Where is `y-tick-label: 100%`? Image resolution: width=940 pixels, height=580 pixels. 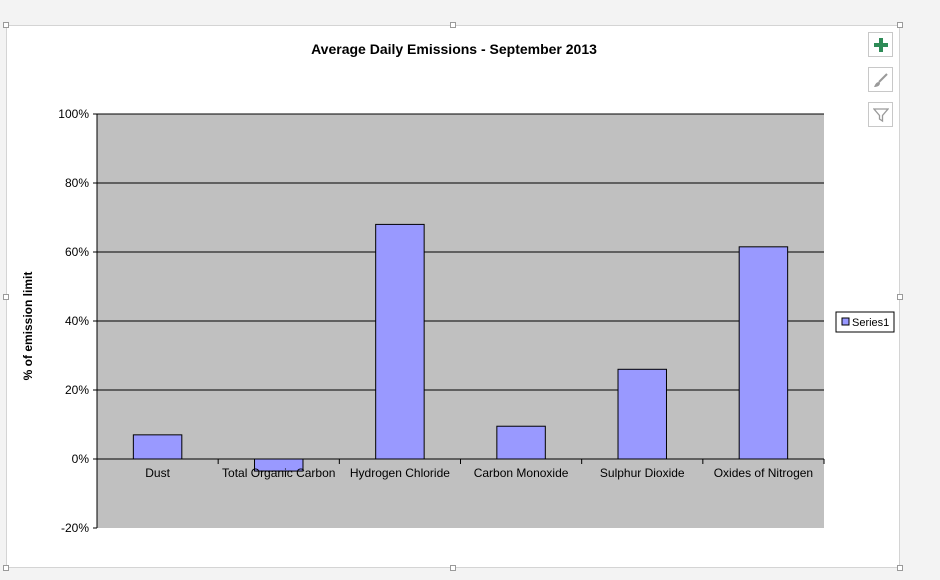
y-tick-label: 100% is located at coordinates (73, 114).